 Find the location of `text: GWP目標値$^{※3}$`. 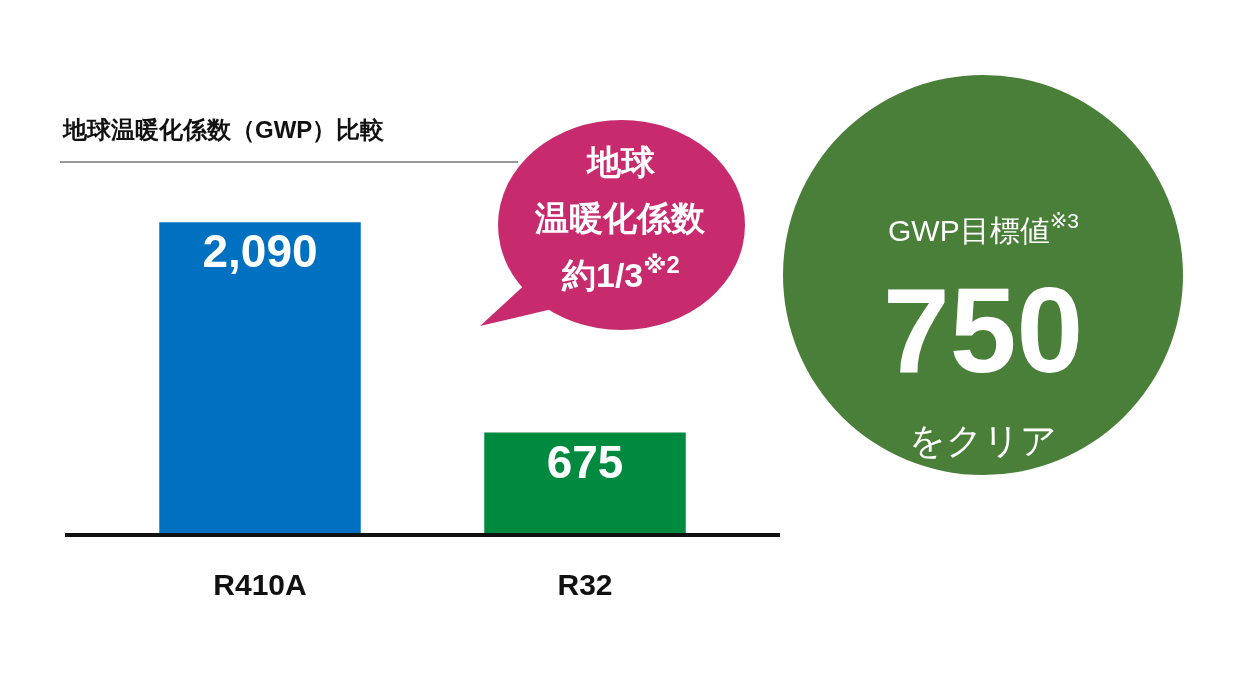

text: GWP目標値$^{※3}$ is located at coordinates (983, 228).